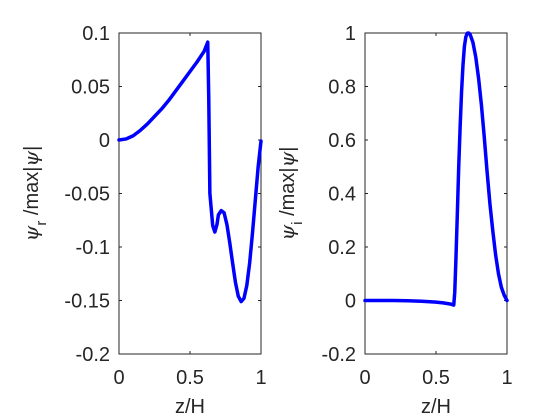 This screenshot has width=560, height=420. Describe the element at coordinates (436, 407) in the screenshot. I see `right-x-axis-label: z/H` at that location.